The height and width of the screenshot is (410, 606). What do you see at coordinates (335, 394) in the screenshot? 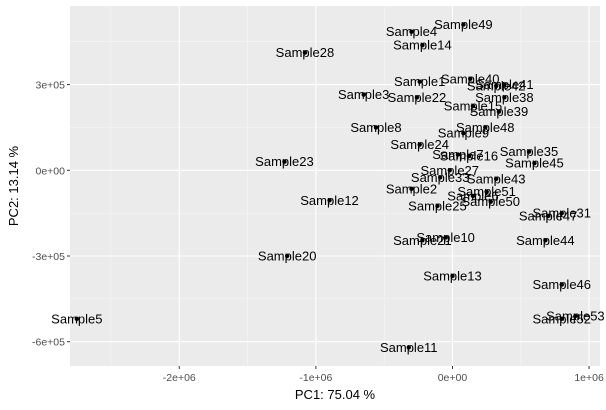
I see `x-axis-title: PC1: 75.04 %` at bounding box center [335, 394].